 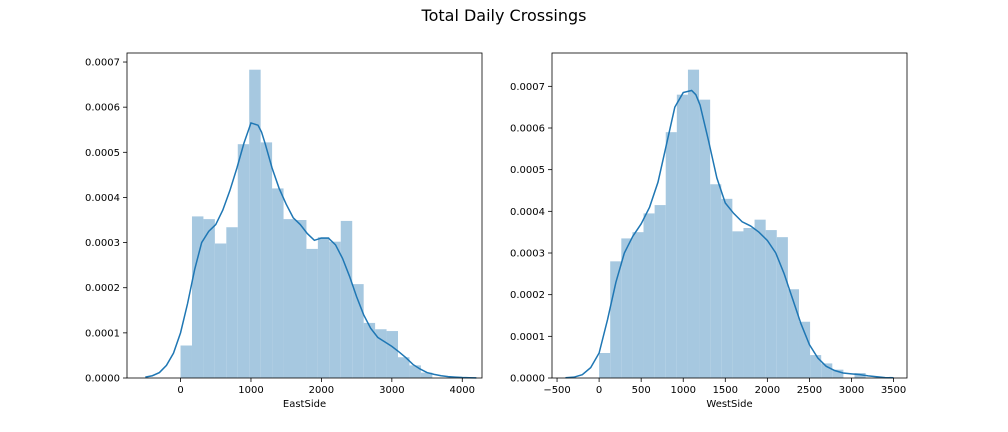 I want to click on x-axis-label: EastSide, so click(x=304, y=404).